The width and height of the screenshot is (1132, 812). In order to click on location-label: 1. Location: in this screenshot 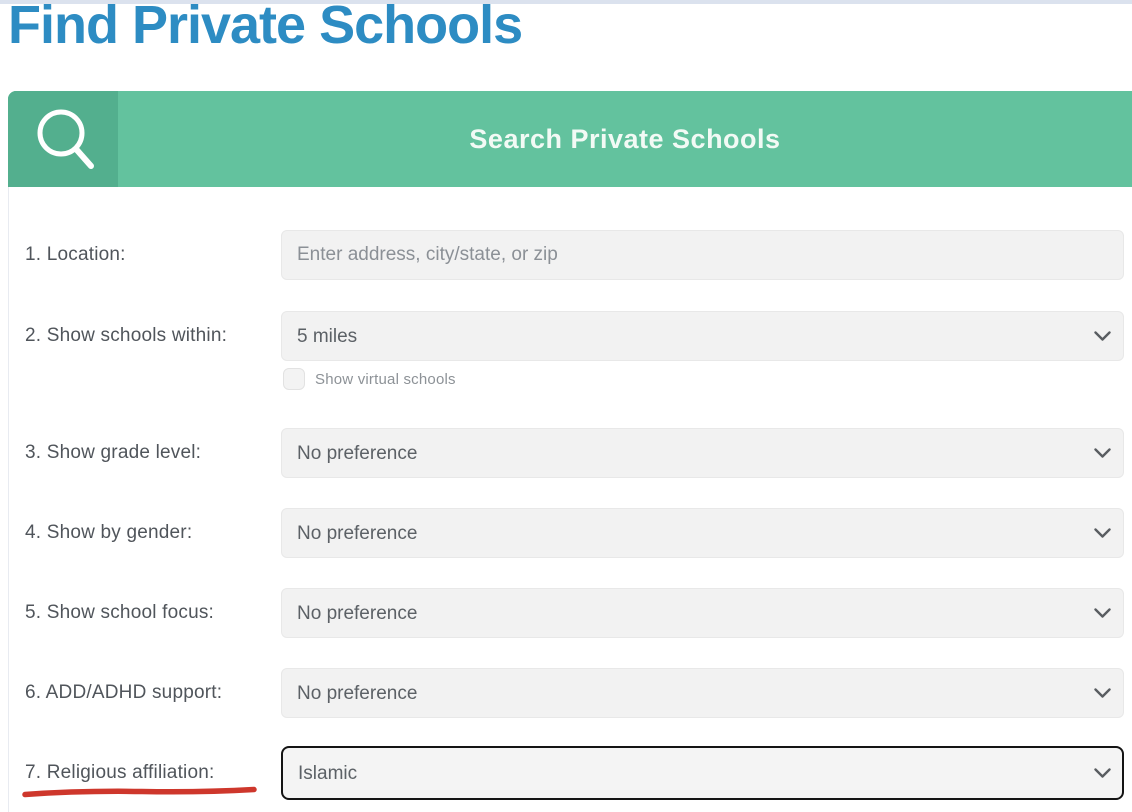, I will do `click(75, 254)`.